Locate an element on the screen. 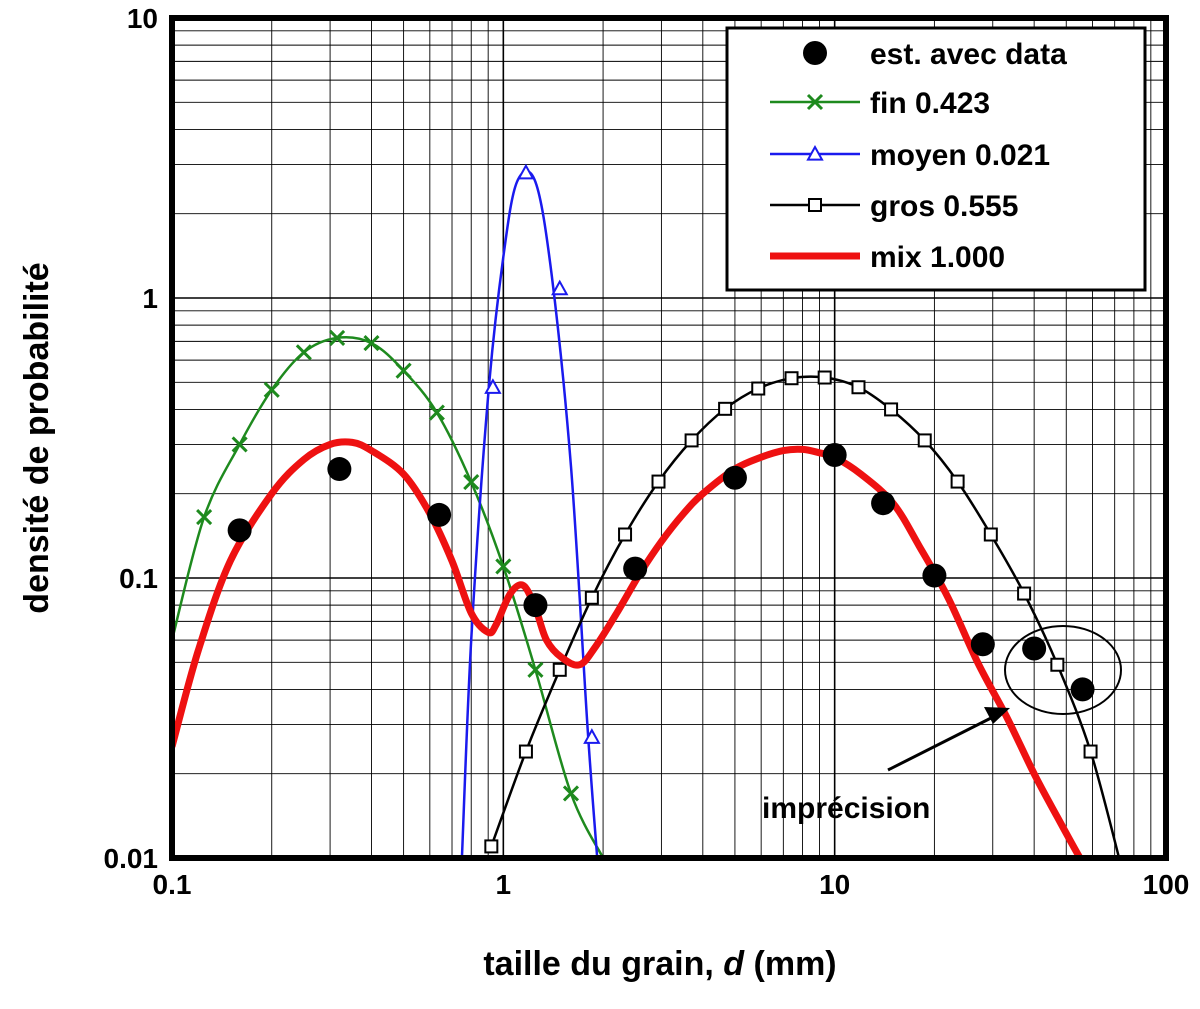  annotation-arrow-head is located at coordinates (997, 715).